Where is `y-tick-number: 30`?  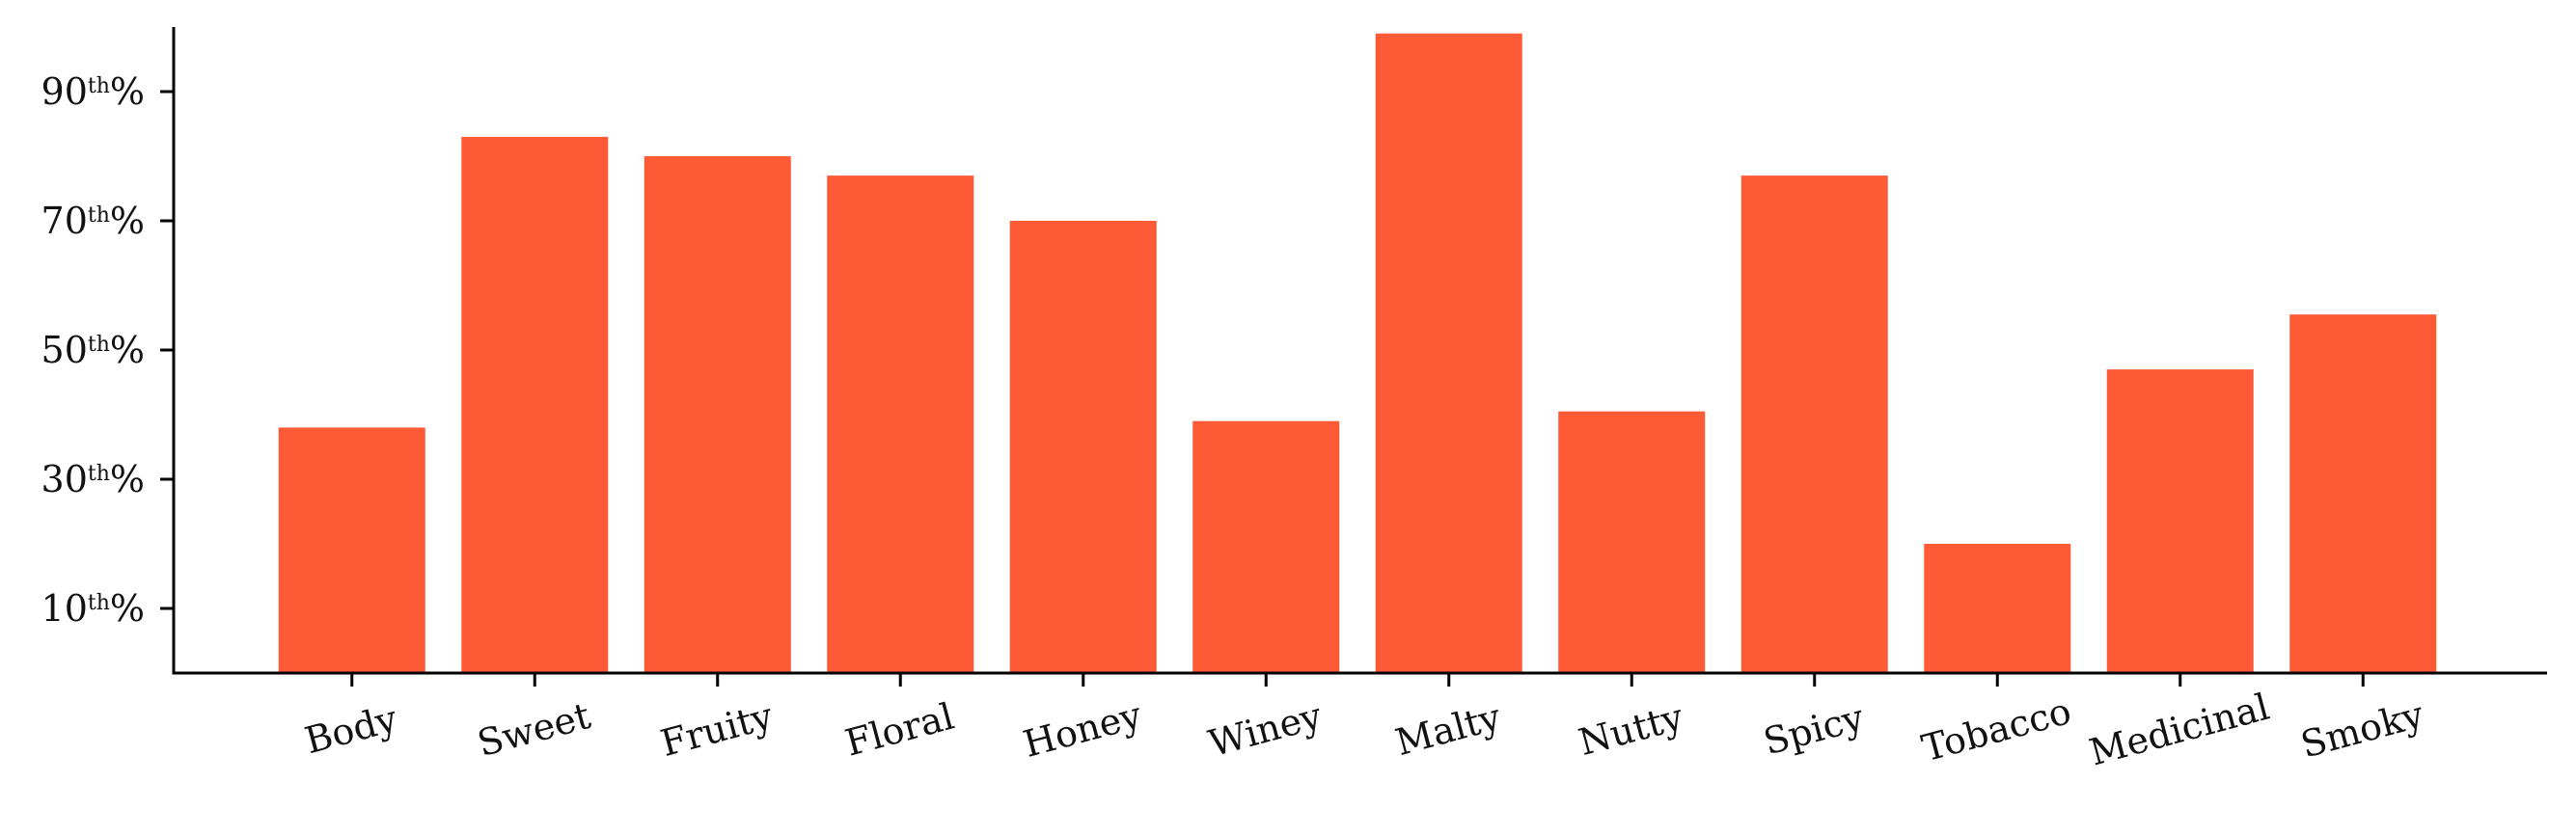 y-tick-number: 30 is located at coordinates (64, 479).